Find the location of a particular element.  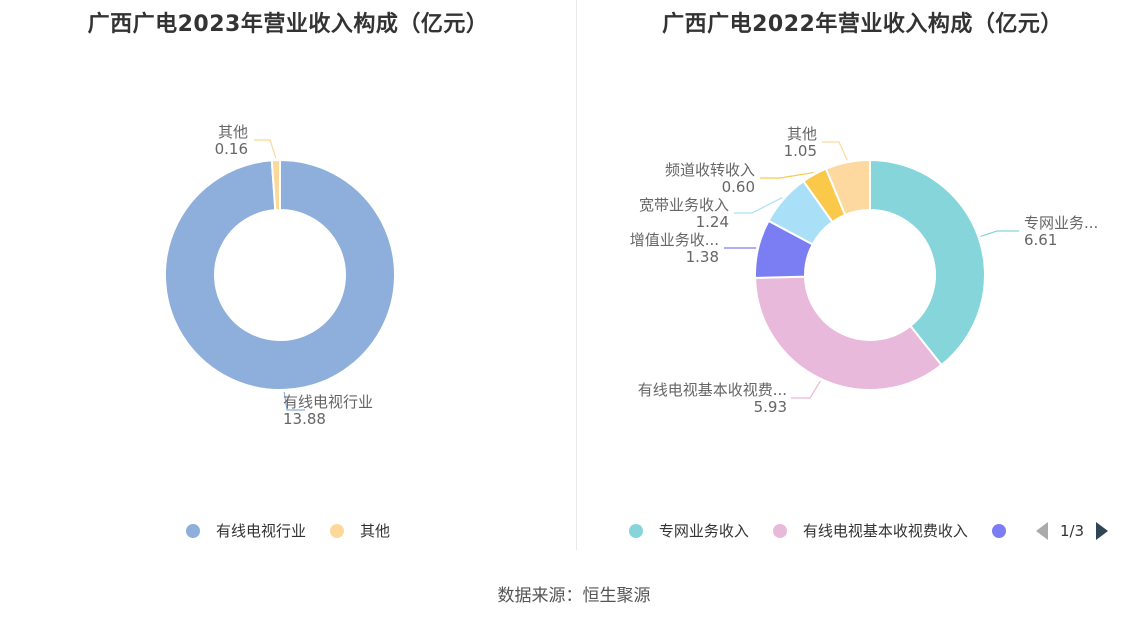

legend-item: 其他 is located at coordinates (360, 530).